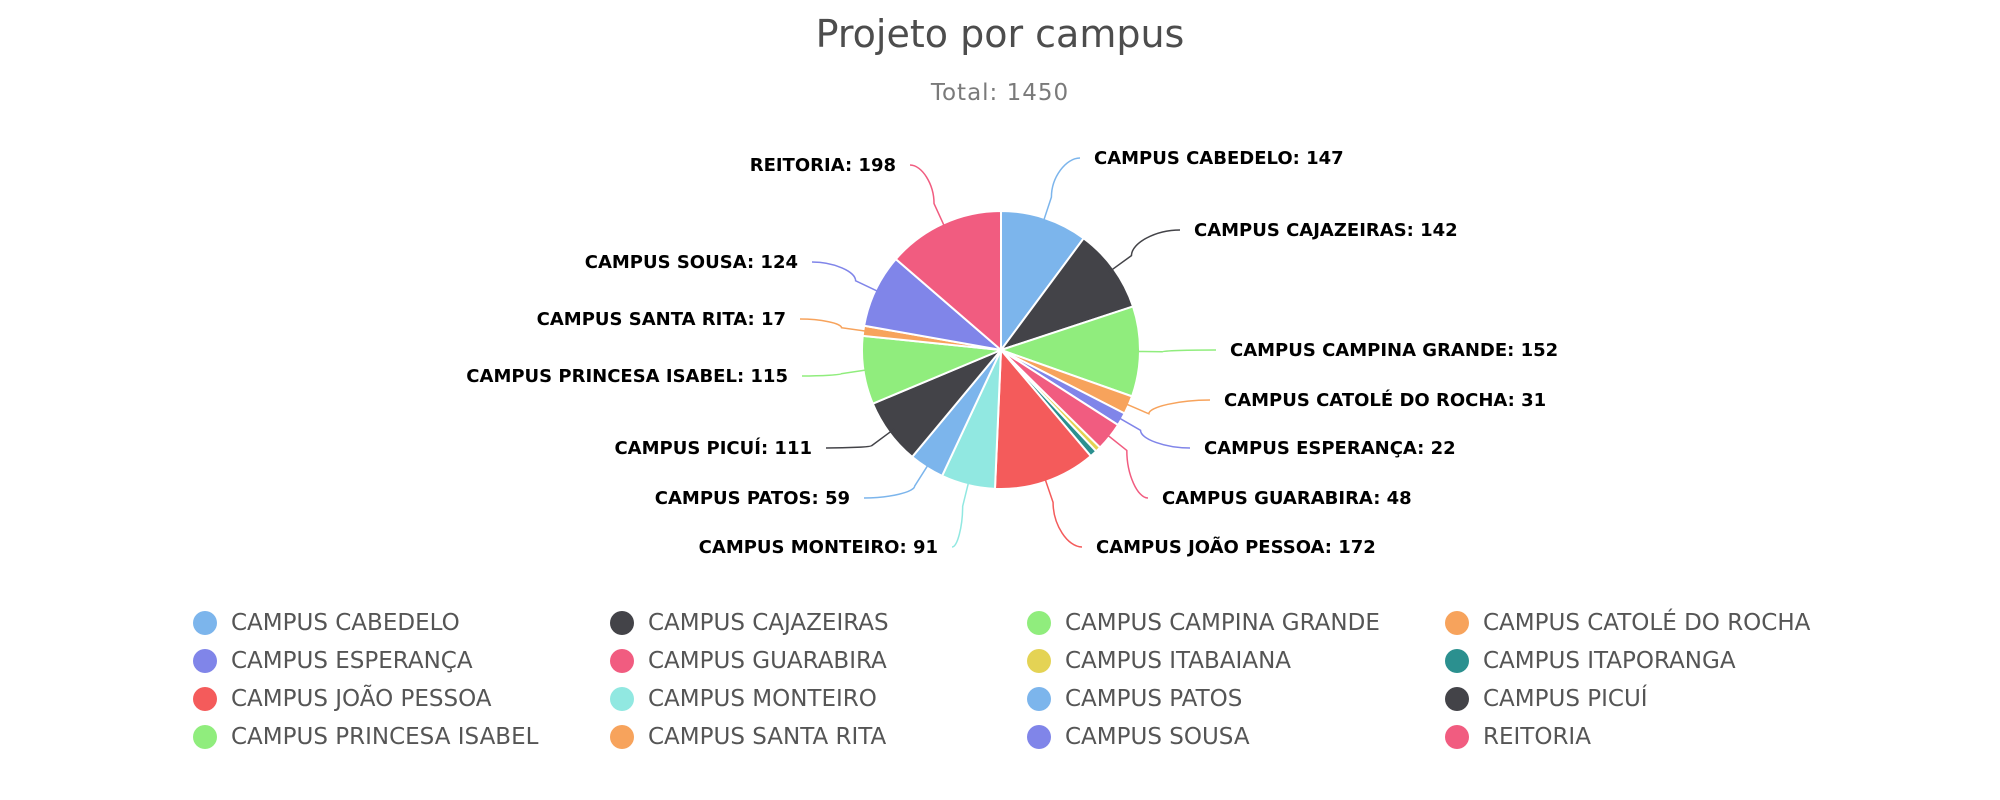 The width and height of the screenshot is (2000, 800). What do you see at coordinates (1157, 737) in the screenshot?
I see `legend-label: CAMPUS SOUSA` at bounding box center [1157, 737].